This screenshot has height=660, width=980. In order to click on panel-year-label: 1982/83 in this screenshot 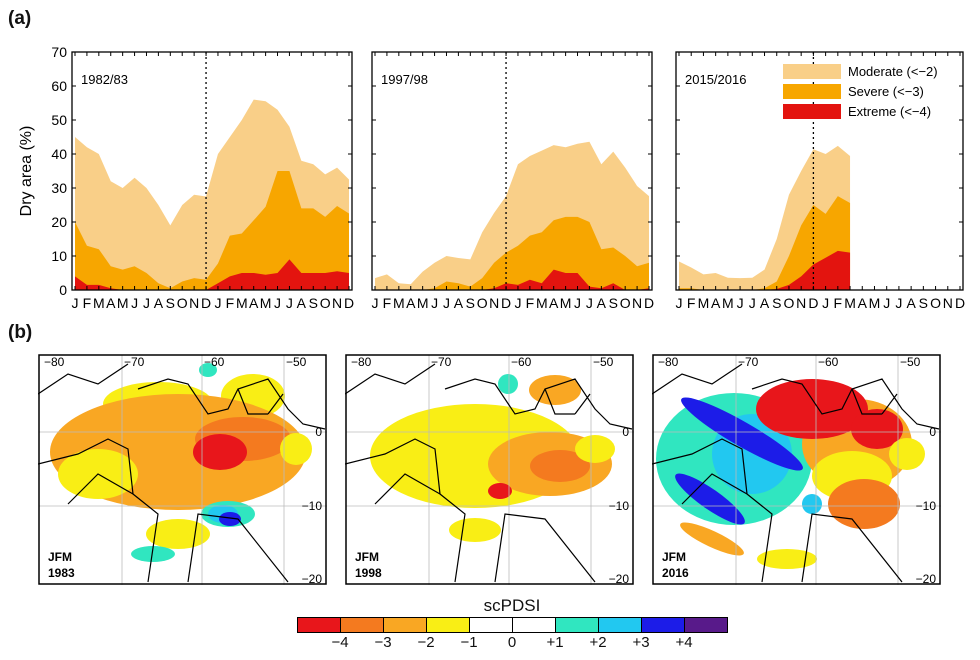, I will do `click(104, 79)`.